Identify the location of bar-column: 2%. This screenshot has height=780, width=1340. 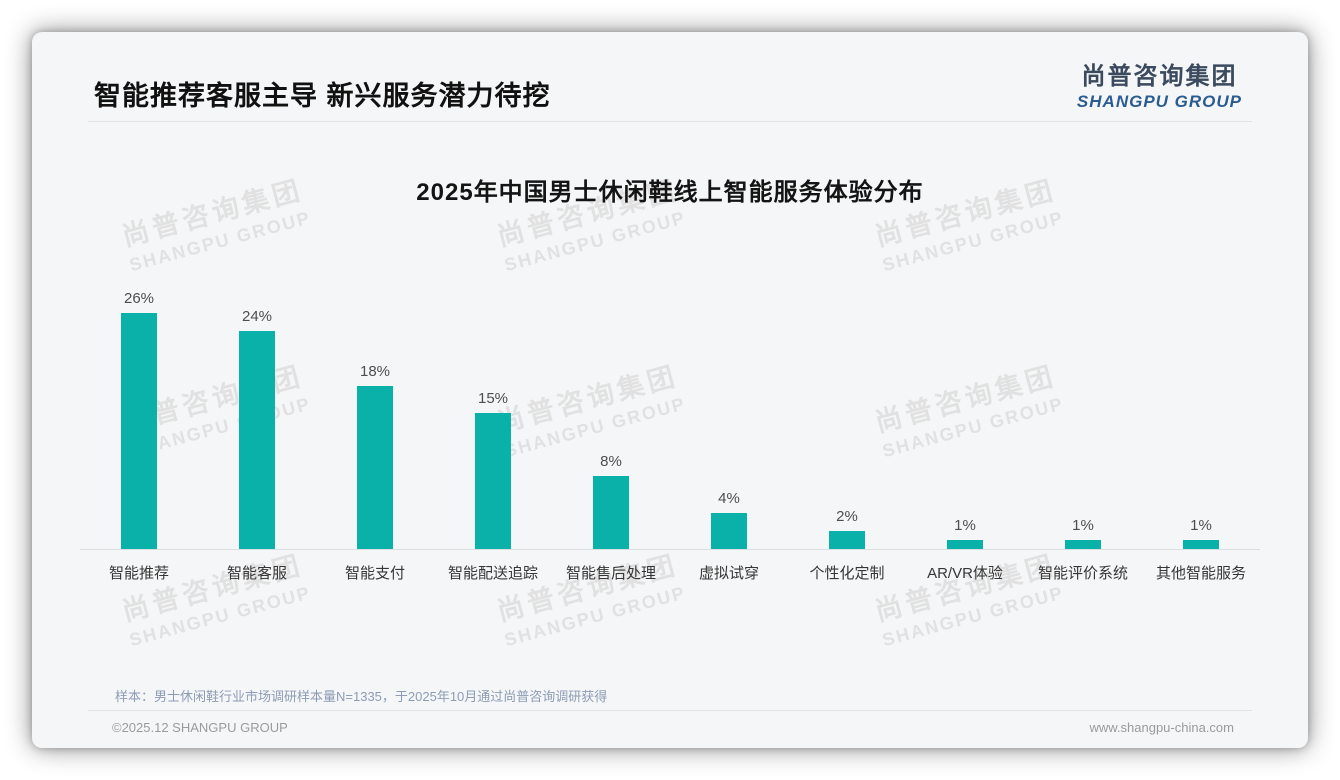
(847, 410).